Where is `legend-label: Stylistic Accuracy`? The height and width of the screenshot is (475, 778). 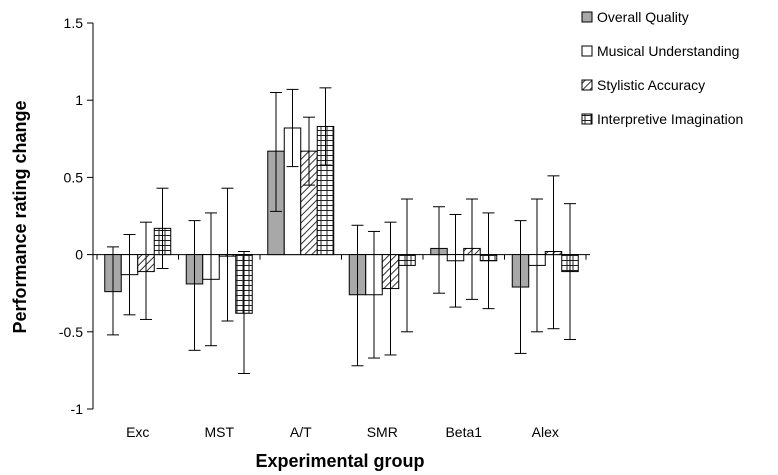 legend-label: Stylistic Accuracy is located at coordinates (651, 85).